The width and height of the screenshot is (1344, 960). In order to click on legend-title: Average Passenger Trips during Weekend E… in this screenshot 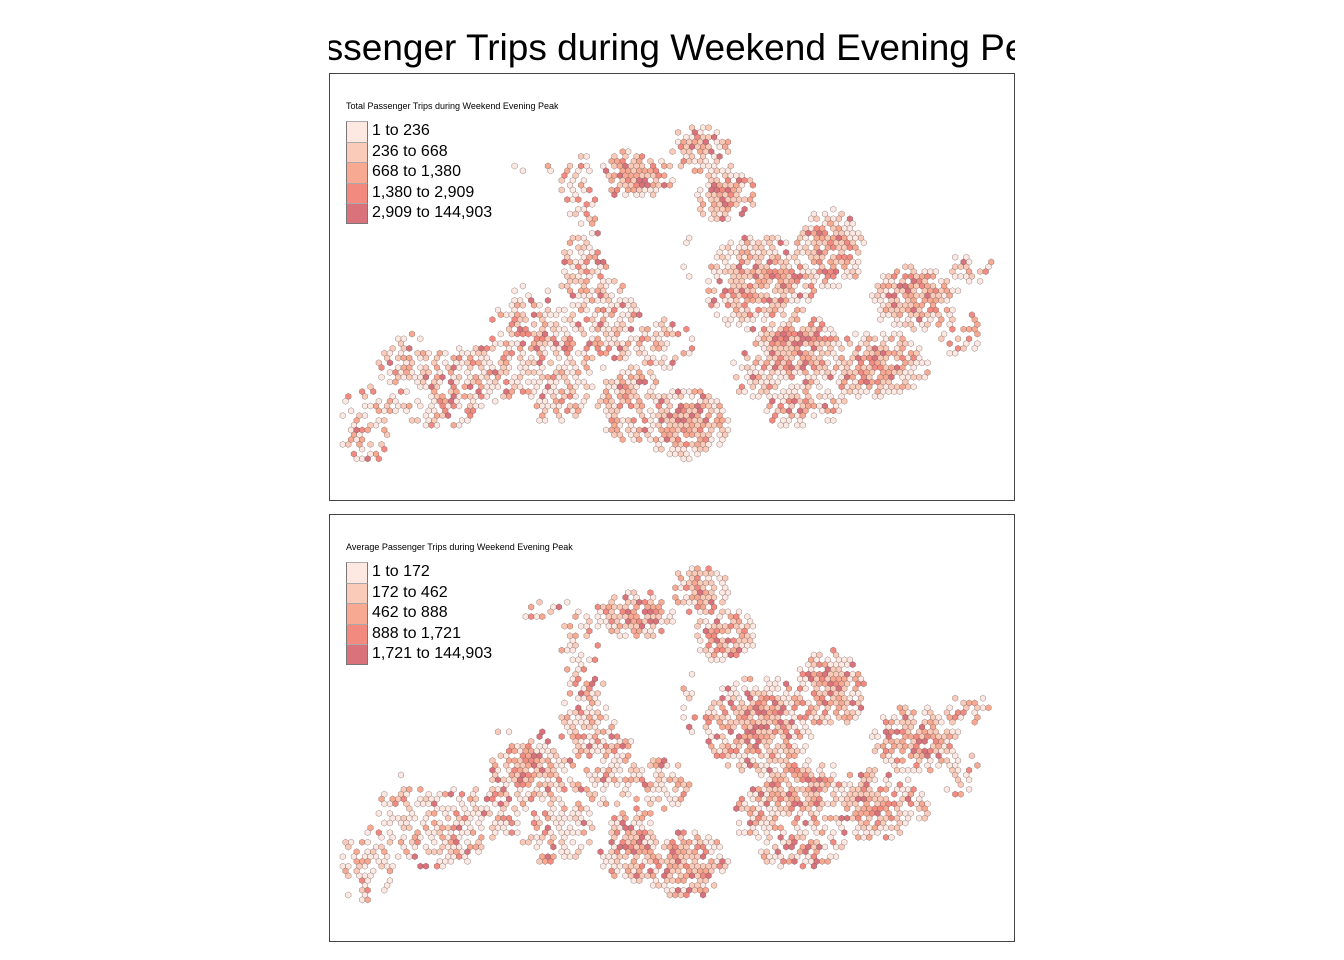, I will do `click(459, 547)`.